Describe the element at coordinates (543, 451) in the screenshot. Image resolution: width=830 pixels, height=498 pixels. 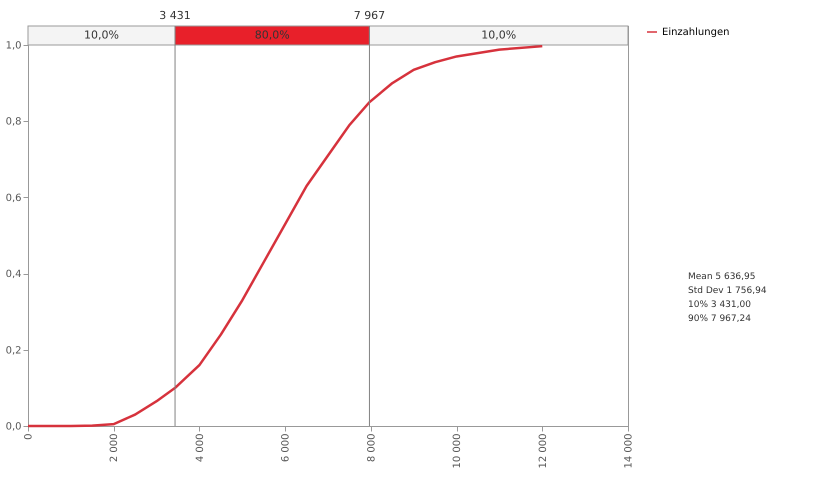
I see `x-tick-label: 12 000` at that location.